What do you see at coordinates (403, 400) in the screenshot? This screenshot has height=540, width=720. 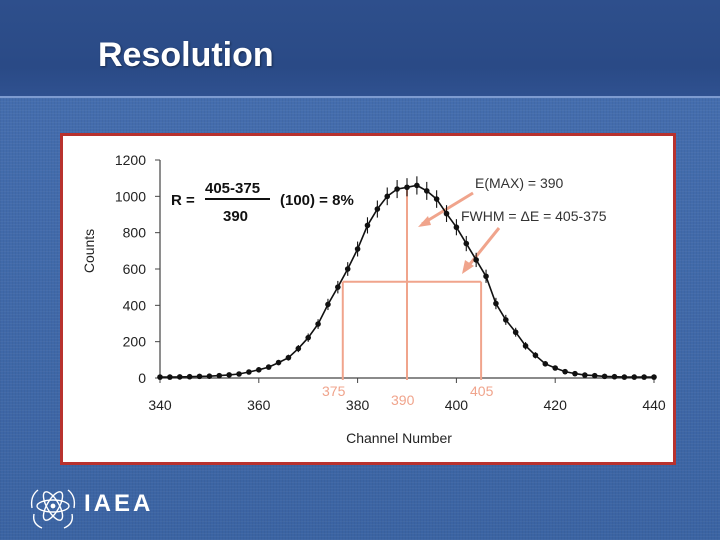 I see `marker-label-390: 390` at bounding box center [403, 400].